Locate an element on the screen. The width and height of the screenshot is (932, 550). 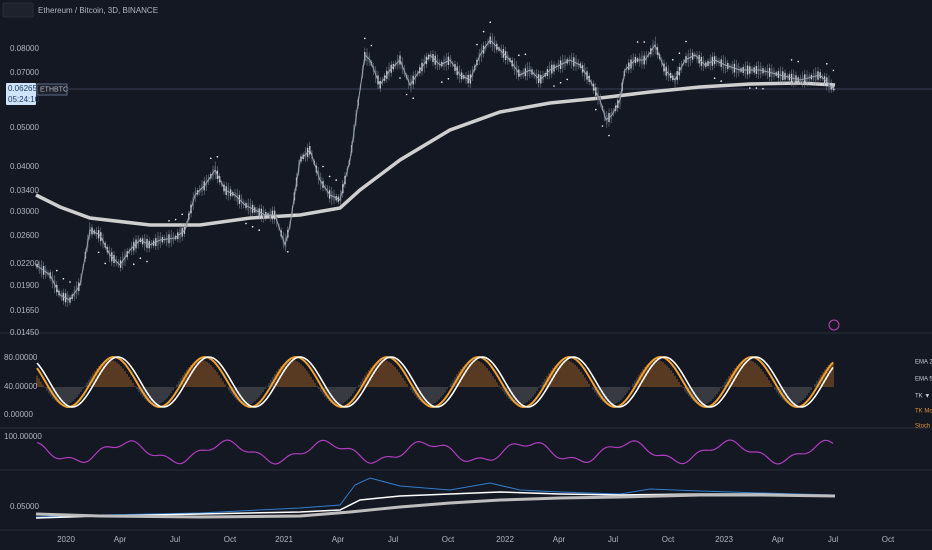
symbol-tag: ETHBTC is located at coordinates (54, 89).